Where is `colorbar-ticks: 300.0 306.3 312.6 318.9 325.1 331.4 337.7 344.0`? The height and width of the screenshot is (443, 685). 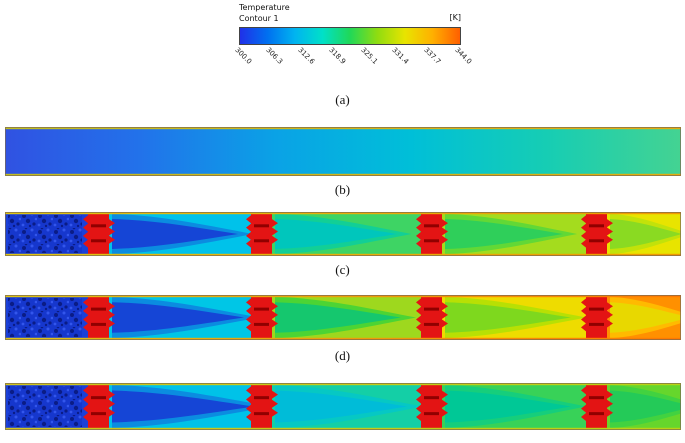 colorbar-ticks: 300.0 306.3 312.6 318.9 325.1 331.4 337.7 344.0 is located at coordinates (353, 63).